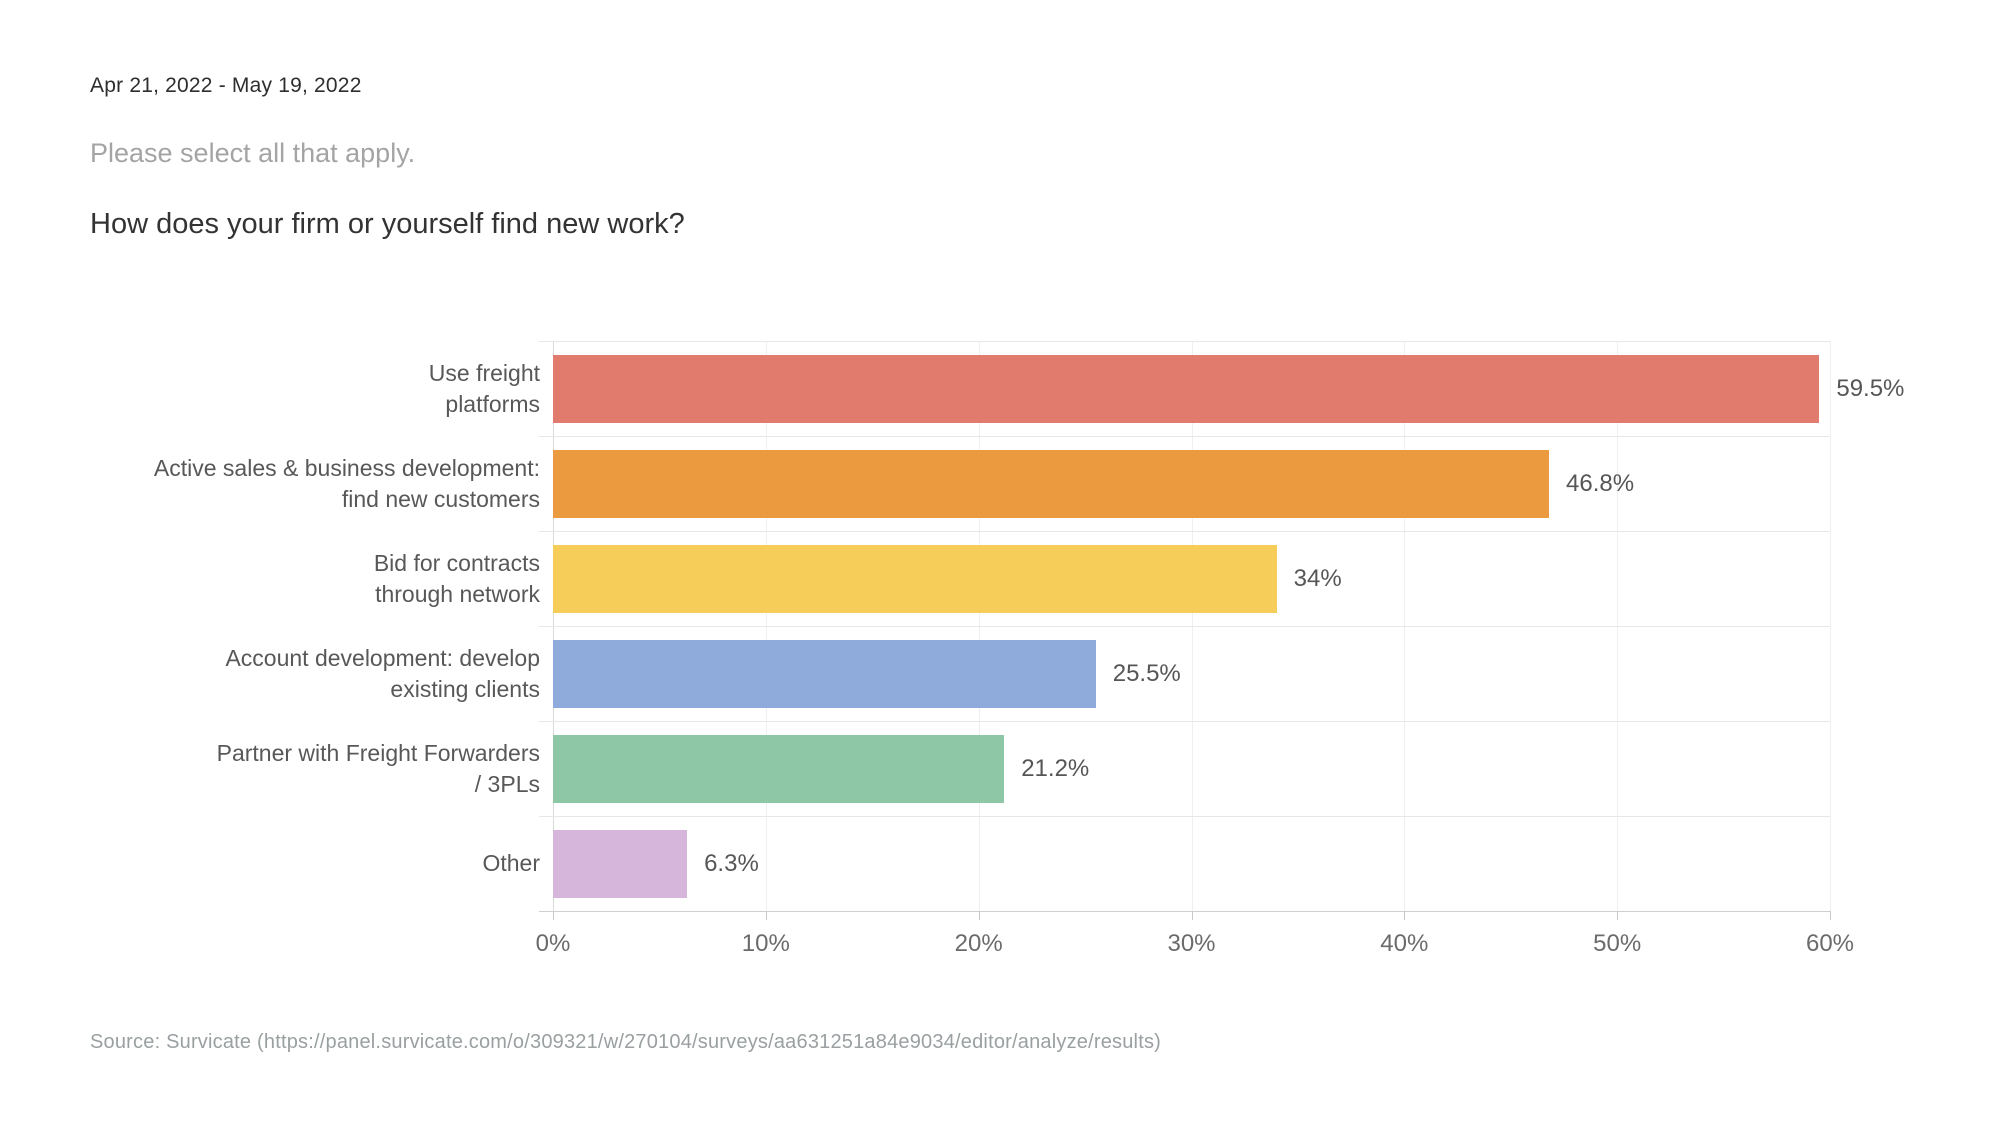 The height and width of the screenshot is (1123, 2000). Describe the element at coordinates (315, 863) in the screenshot. I see `category-label: Other` at that location.